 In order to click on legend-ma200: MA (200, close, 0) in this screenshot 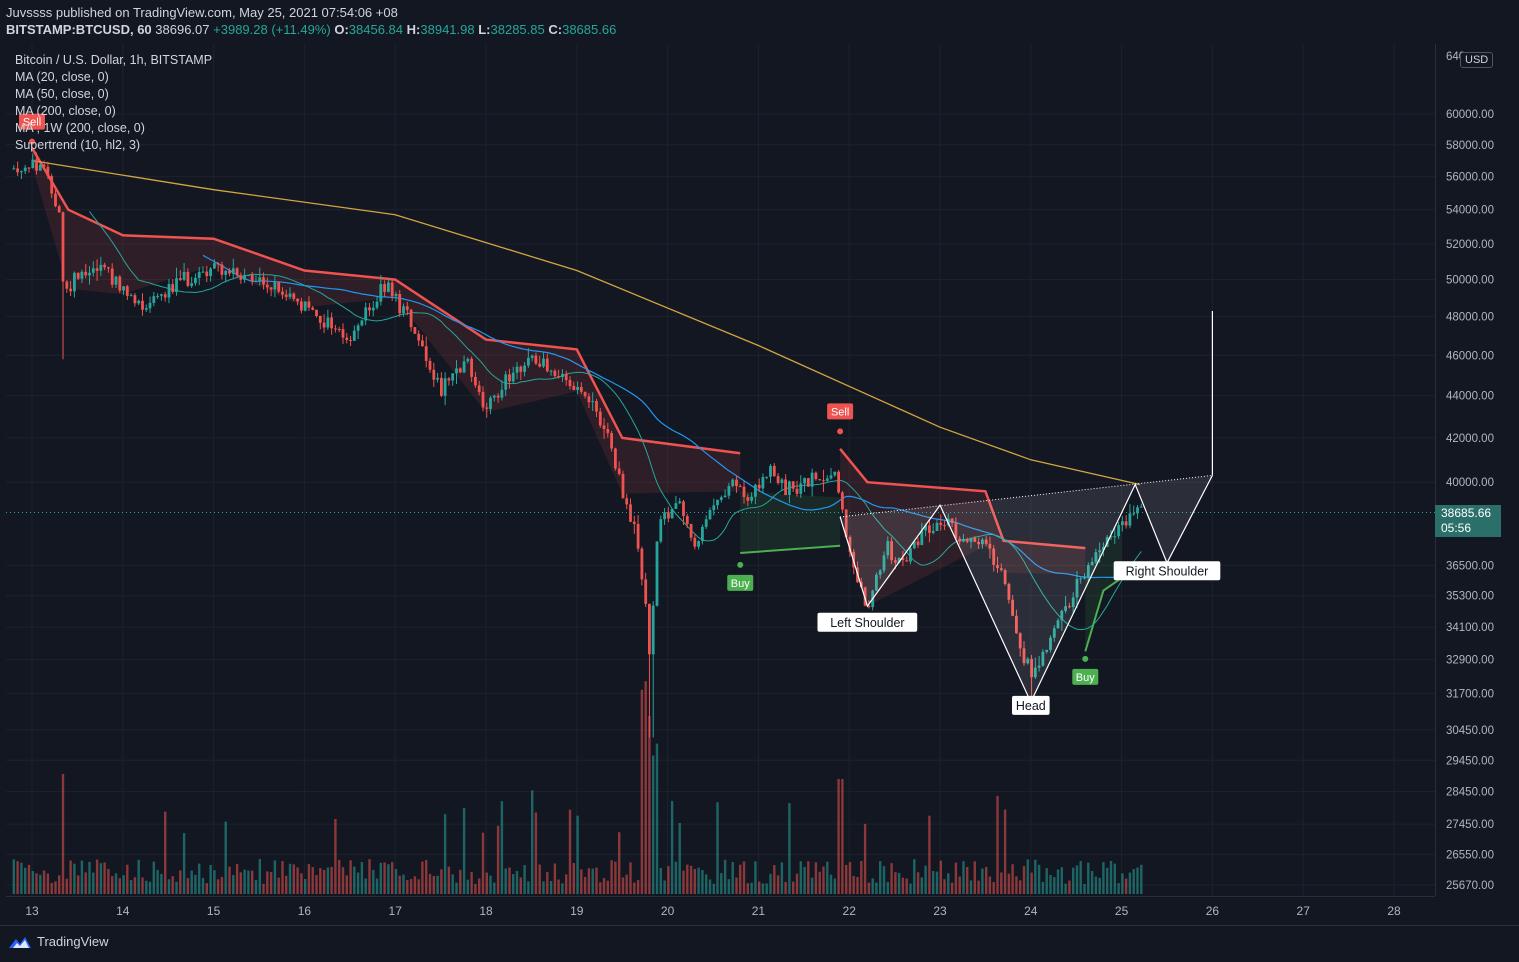, I will do `click(65, 111)`.